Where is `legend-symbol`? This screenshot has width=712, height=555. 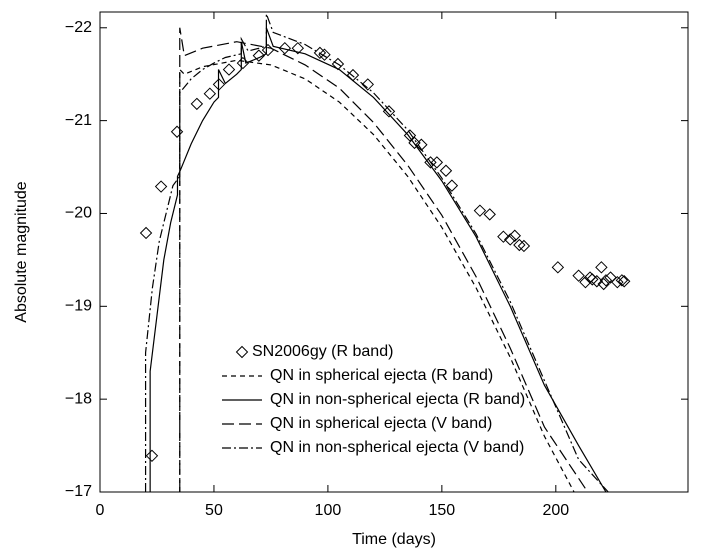 legend-symbol is located at coordinates (242, 352).